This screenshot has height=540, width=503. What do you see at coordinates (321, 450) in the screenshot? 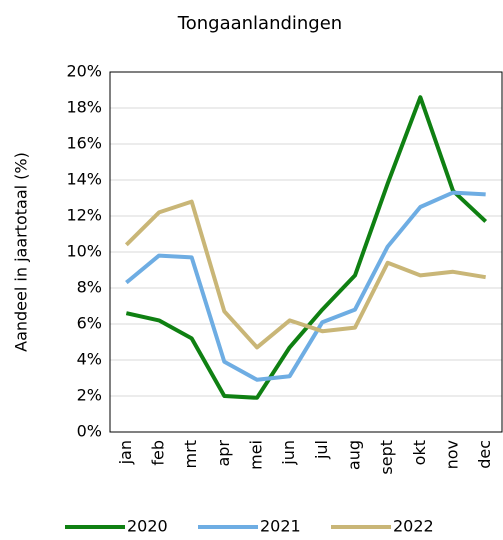
I see `x-tick-label: jul` at bounding box center [321, 450].